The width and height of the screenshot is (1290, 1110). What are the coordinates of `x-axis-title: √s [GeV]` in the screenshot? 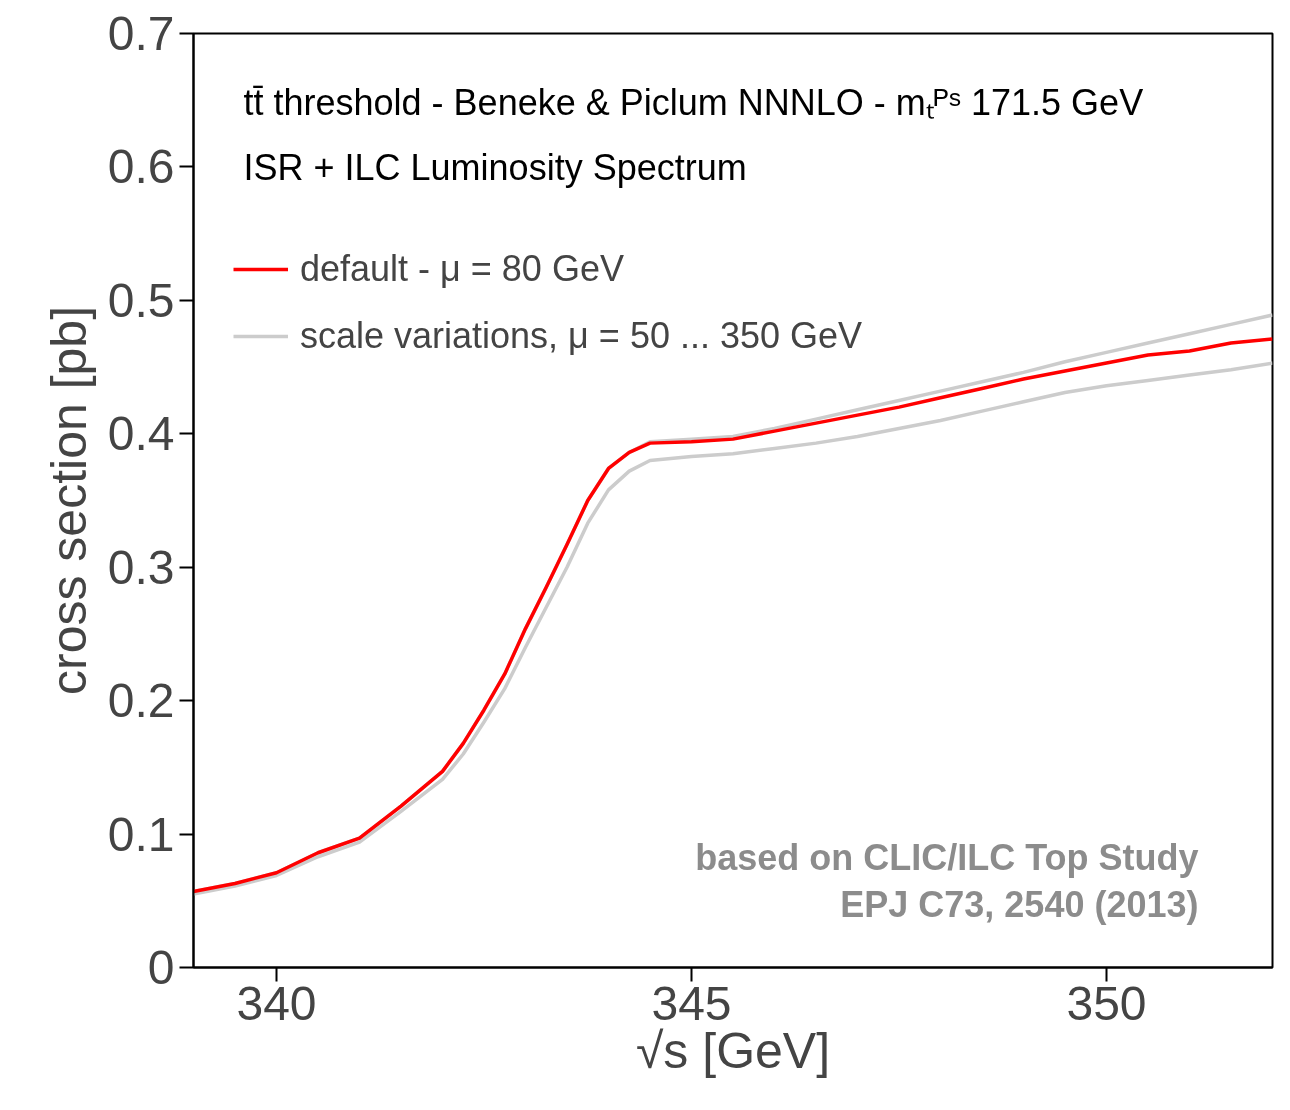 It's located at (733, 1050).